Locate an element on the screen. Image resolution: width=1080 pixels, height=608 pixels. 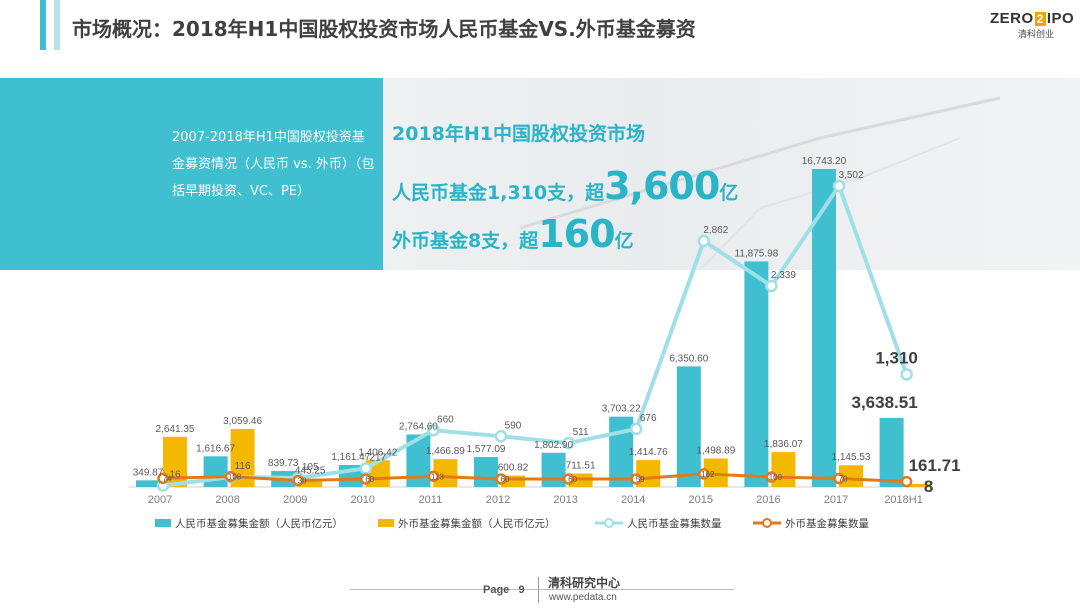
data-label-rmb-count: 16 is located at coordinates (175, 475).